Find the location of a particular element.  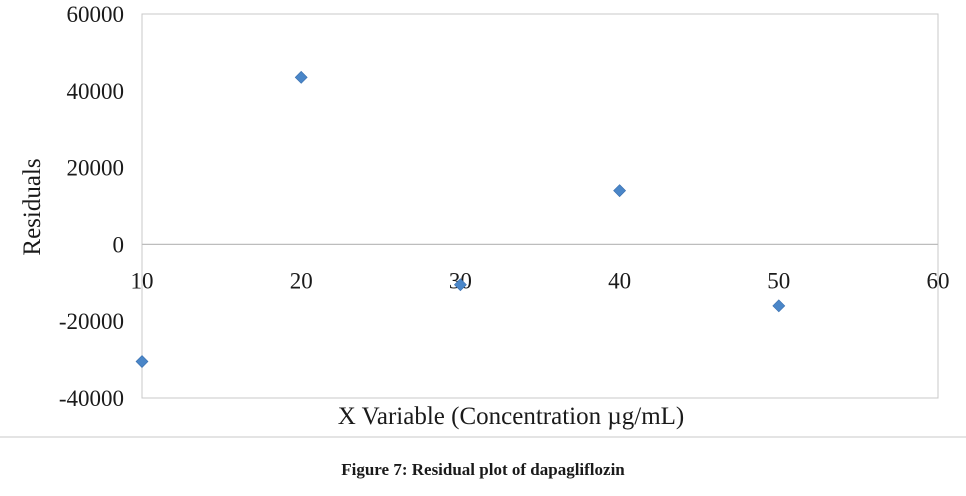

x-tick-label: 20 is located at coordinates (301, 280).